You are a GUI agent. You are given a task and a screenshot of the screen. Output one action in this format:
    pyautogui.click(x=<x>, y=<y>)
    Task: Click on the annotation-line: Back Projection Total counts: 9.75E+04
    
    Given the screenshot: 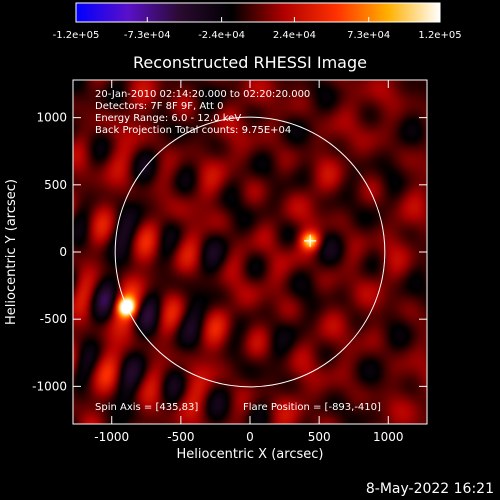 What is the action you would take?
    pyautogui.click(x=193, y=130)
    